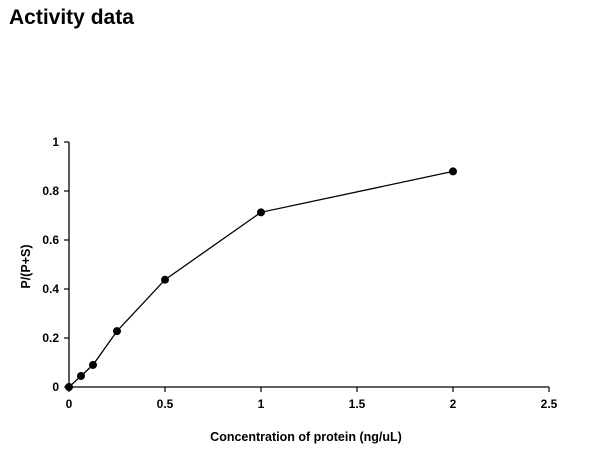 The image size is (608, 461). Describe the element at coordinates (26, 266) in the screenshot. I see `y-axis-title: P/(P+S)` at that location.